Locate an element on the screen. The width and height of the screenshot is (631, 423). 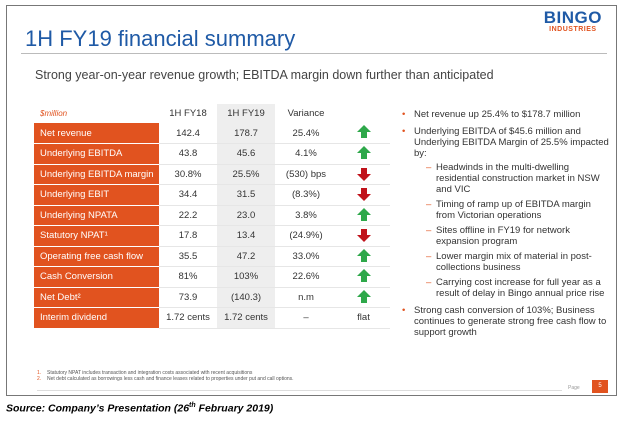
table-row: Net revenue 142.4 178.7 25.4% is located at coordinates (212, 133).